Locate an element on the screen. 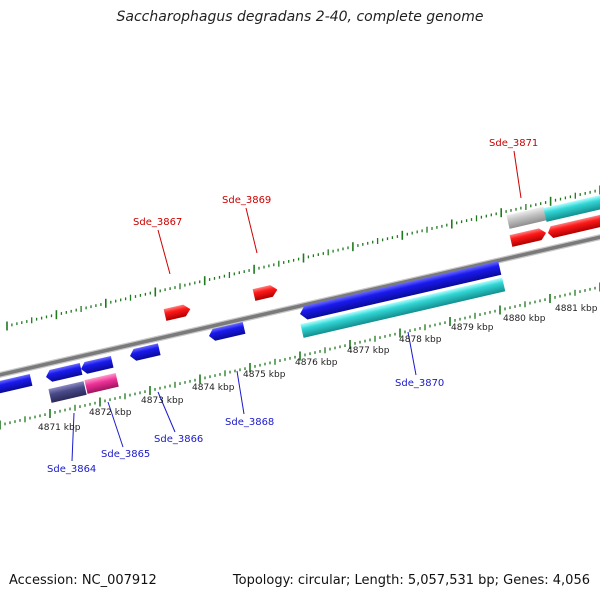 The height and width of the screenshot is (600, 600). gene-label-sde-3865: Sde_3865 is located at coordinates (125, 454).